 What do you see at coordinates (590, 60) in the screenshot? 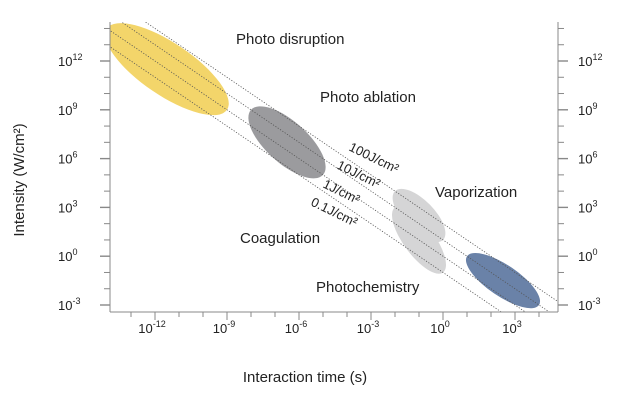
I see `y-tick-label-right: 10¹²` at bounding box center [590, 60].